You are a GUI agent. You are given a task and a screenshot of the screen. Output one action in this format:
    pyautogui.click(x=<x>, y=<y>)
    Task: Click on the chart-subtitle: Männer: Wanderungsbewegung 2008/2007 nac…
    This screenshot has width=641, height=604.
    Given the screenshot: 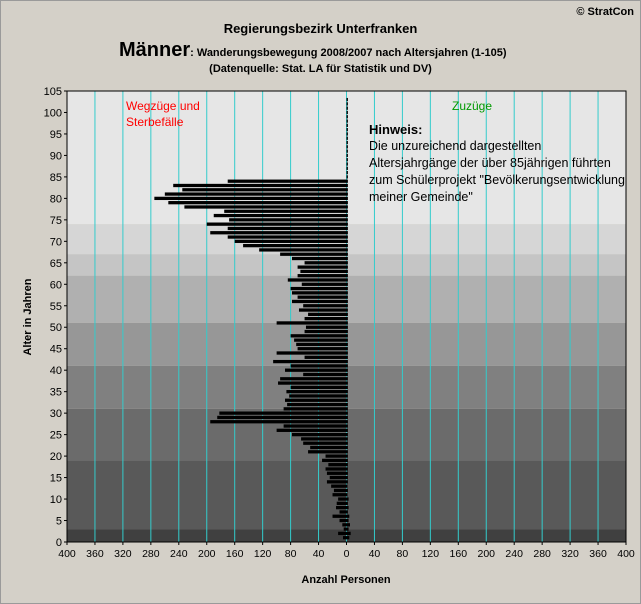 What is the action you would take?
    pyautogui.click(x=313, y=50)
    